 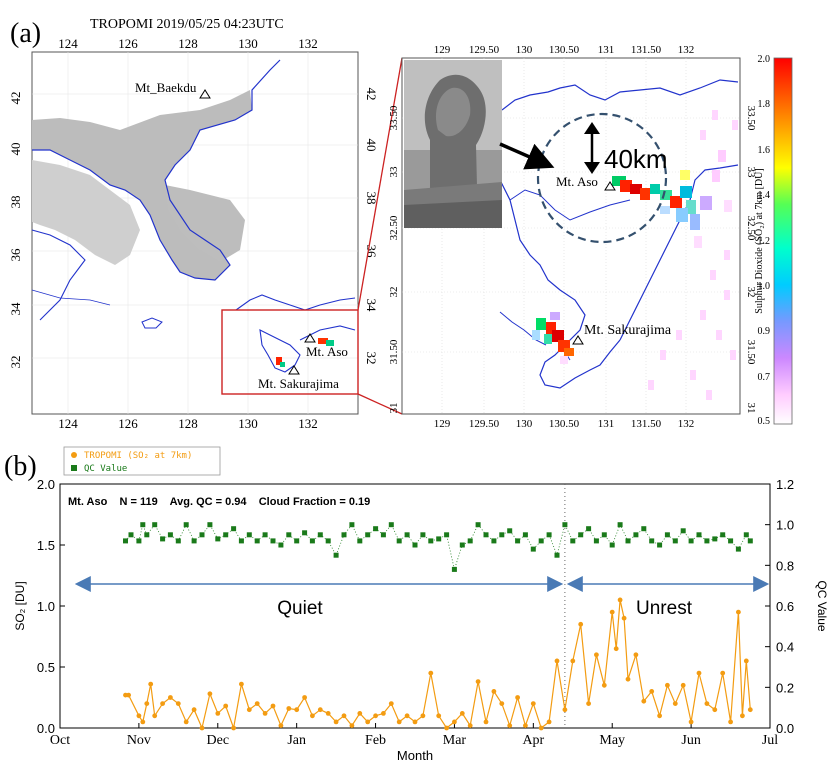 I want to click on svg-text: 32.50, so click(x=394, y=227).